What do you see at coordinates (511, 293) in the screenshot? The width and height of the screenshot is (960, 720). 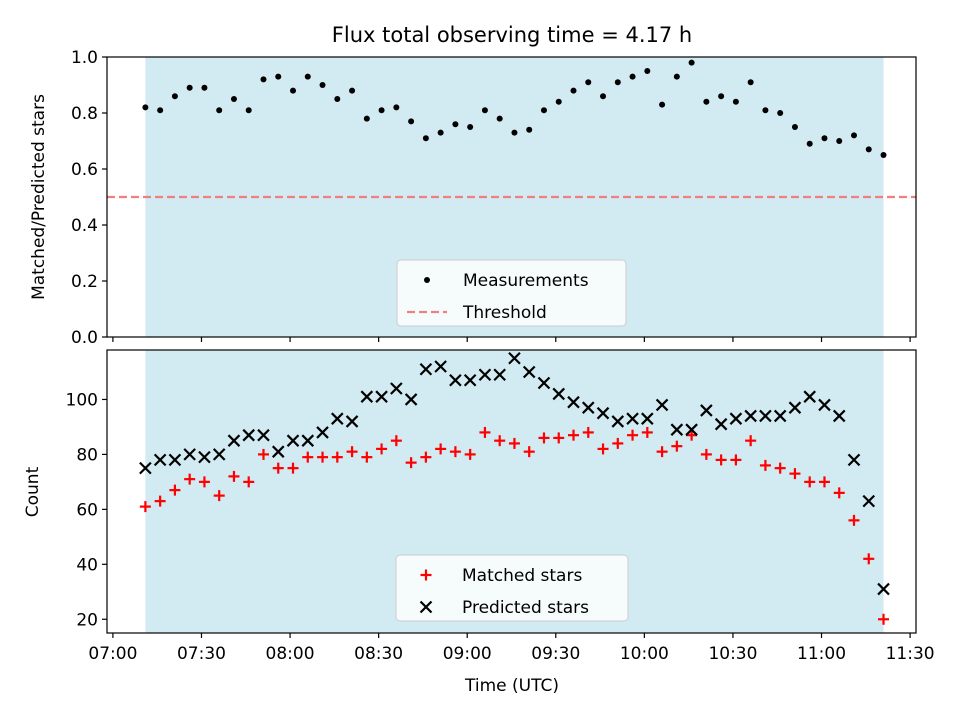 I see `legend: Measurements Threshold` at bounding box center [511, 293].